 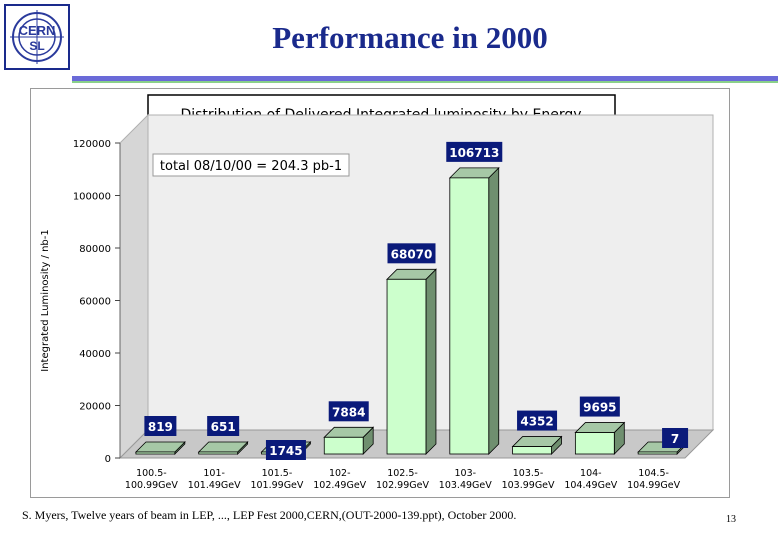 I want to click on y-tick-label: 120000, so click(x=92, y=144).